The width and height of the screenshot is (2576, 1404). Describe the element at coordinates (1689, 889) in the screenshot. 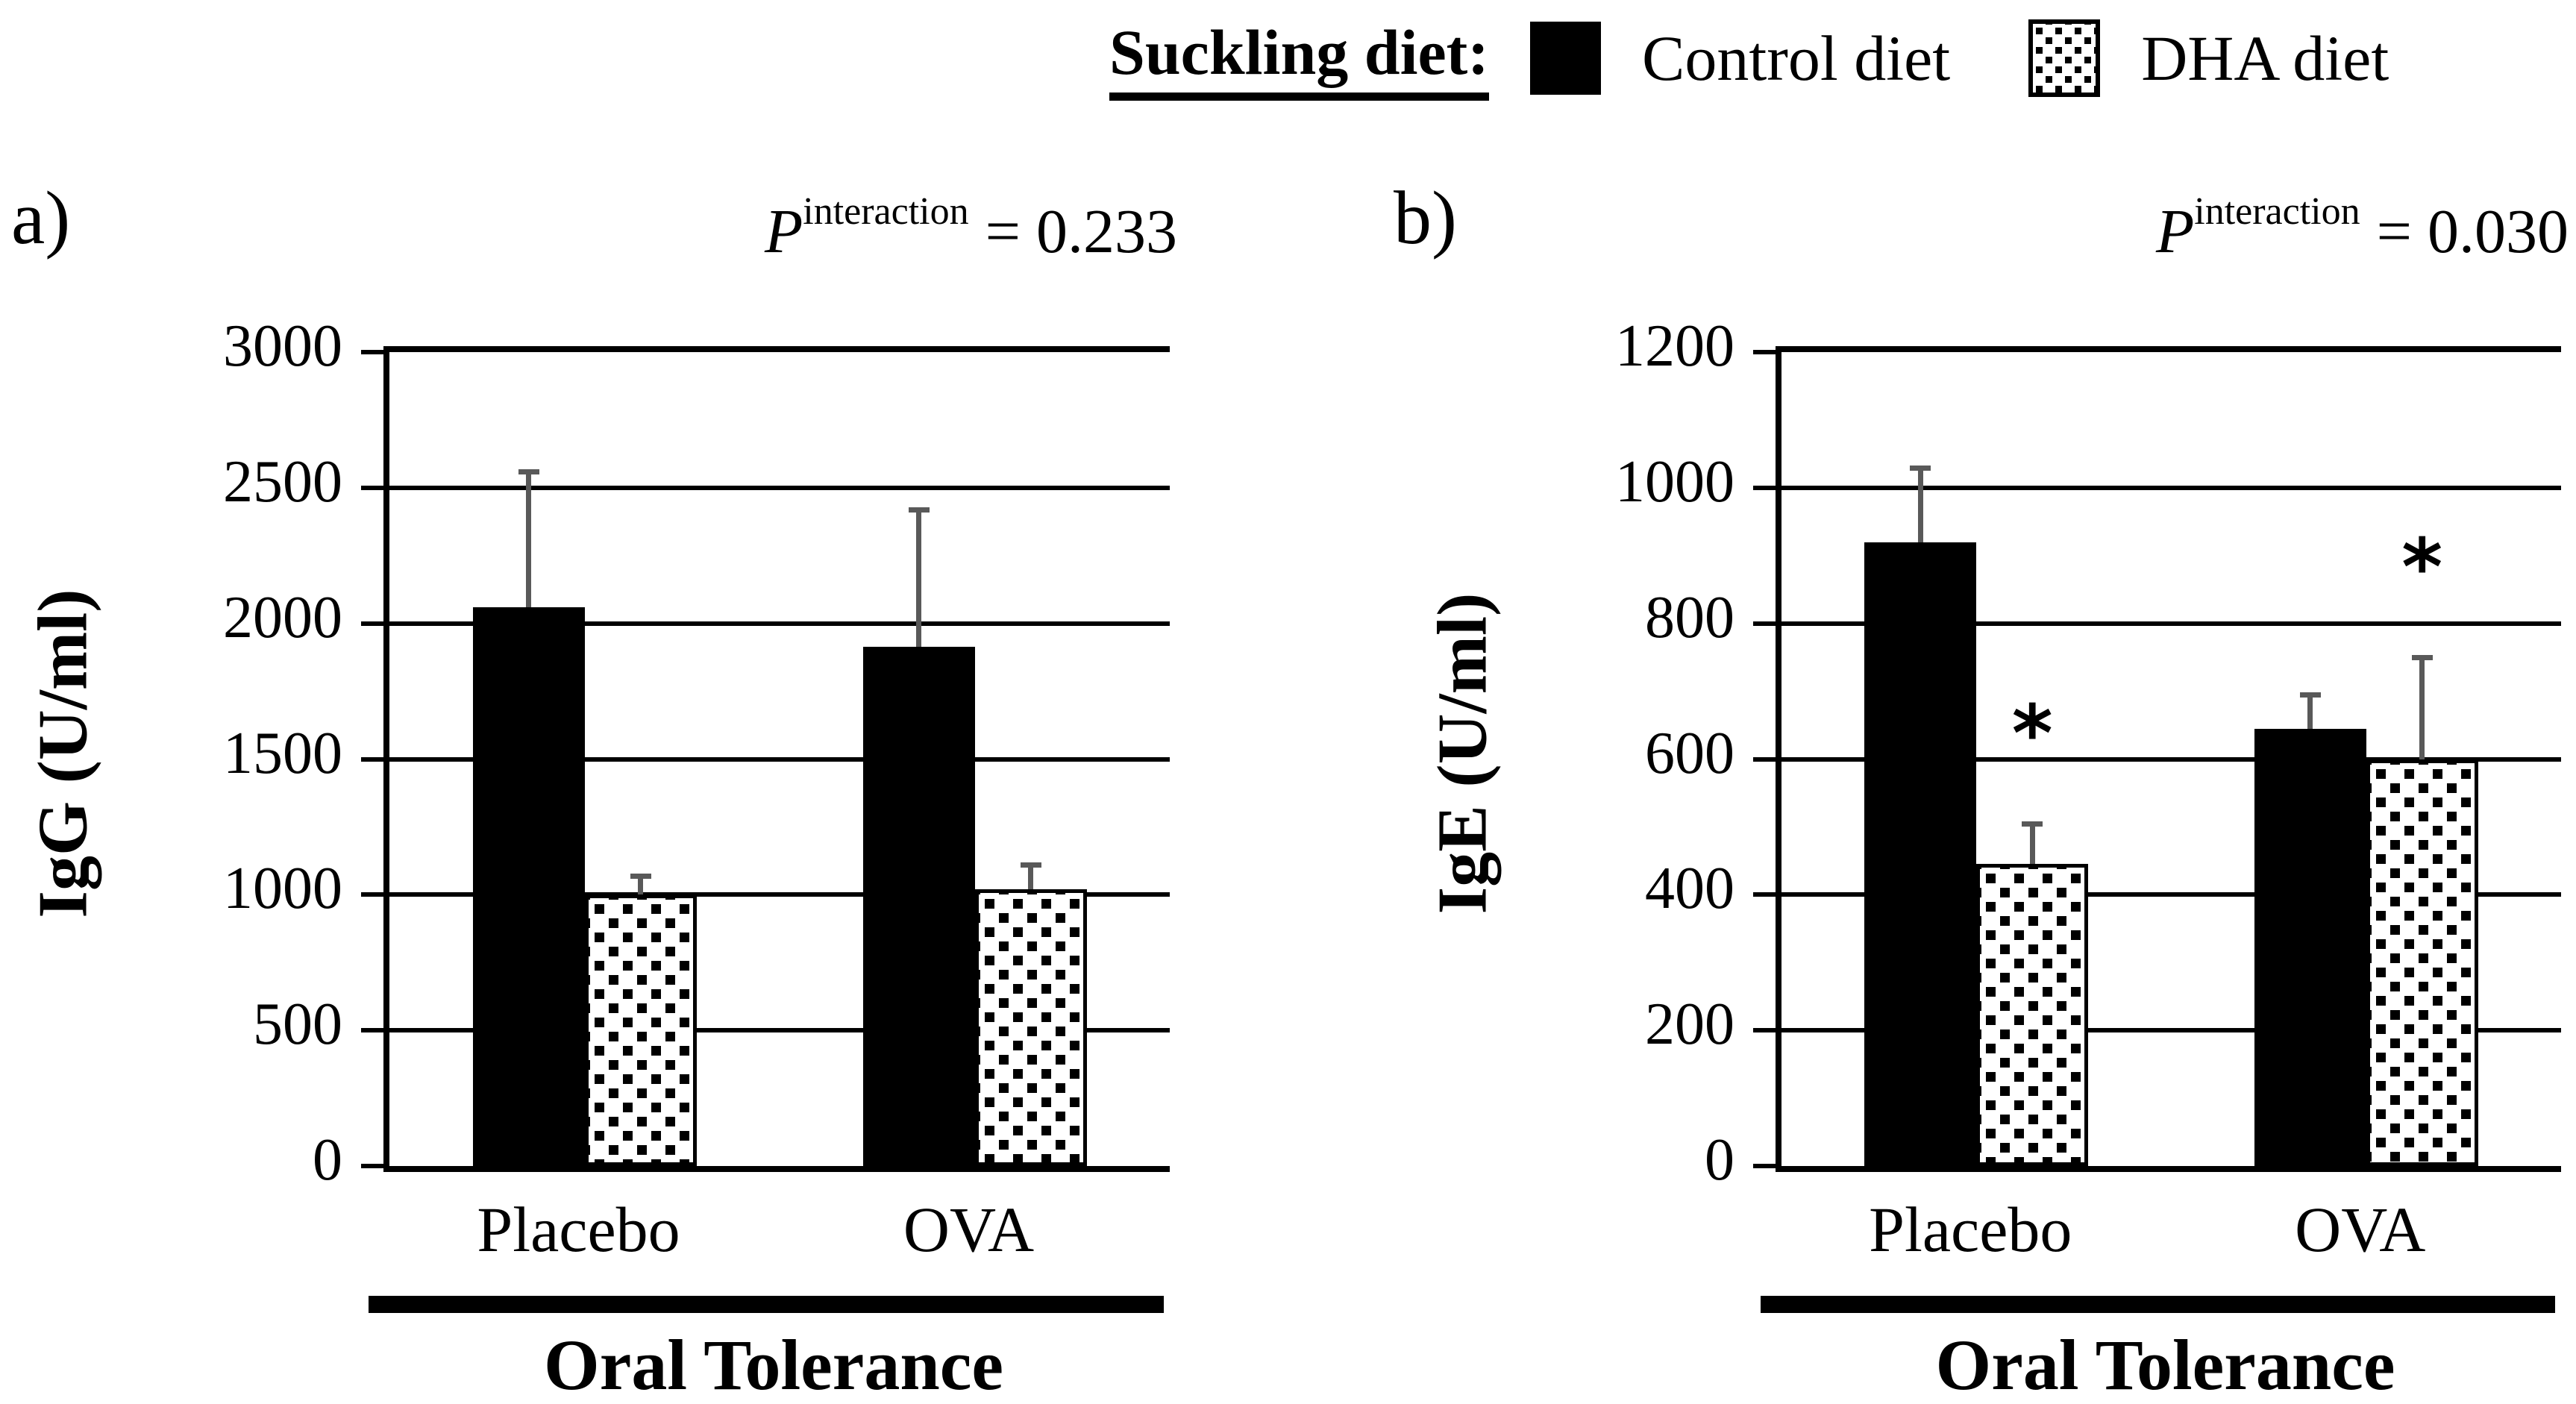

I see `y-tick-label-b-400: 400` at that location.